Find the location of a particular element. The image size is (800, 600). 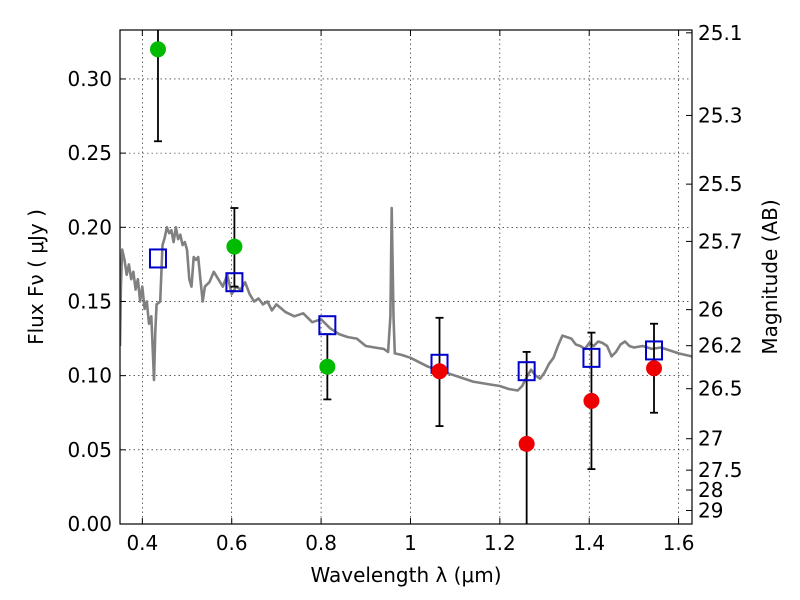

y-tick-label: 0.10 is located at coordinates (89, 376).